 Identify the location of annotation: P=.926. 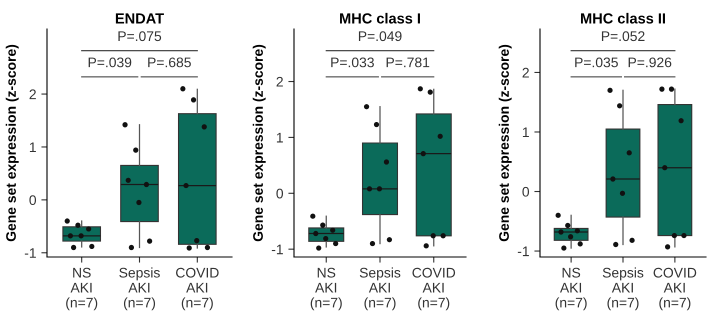
(650, 62).